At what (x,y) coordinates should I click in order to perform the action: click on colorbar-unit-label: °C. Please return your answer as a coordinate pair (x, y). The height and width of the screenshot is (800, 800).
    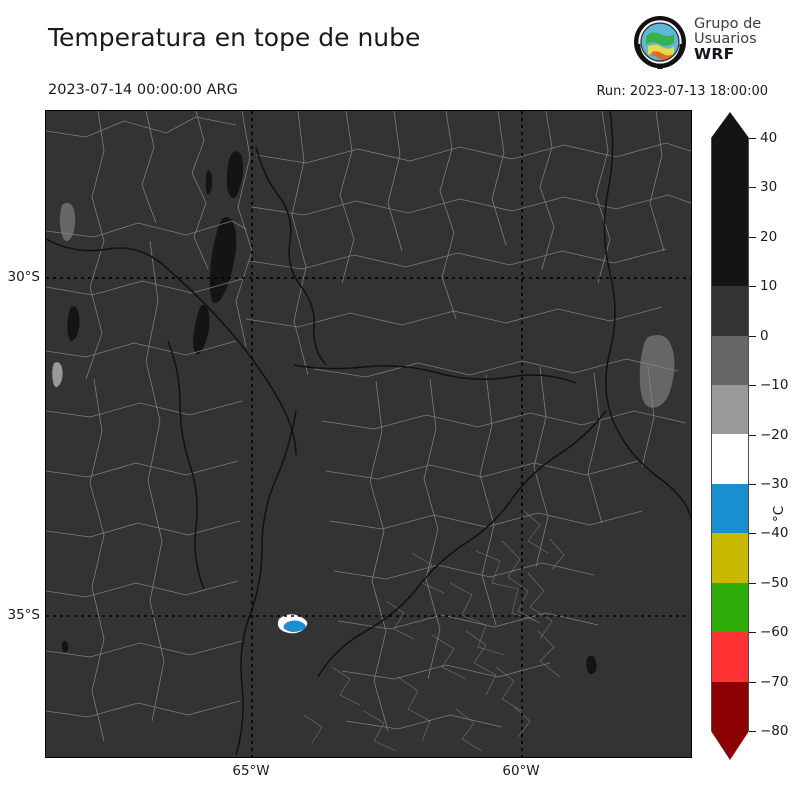
    Looking at the image, I should click on (779, 513).